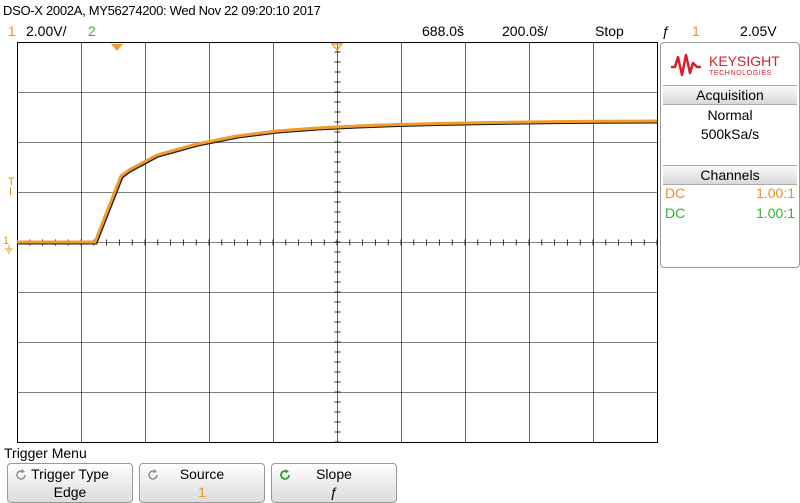 Image resolution: width=800 pixels, height=503 pixels. Describe the element at coordinates (525, 31) in the screenshot. I see `horizontal-scale: 200.0š/` at that location.